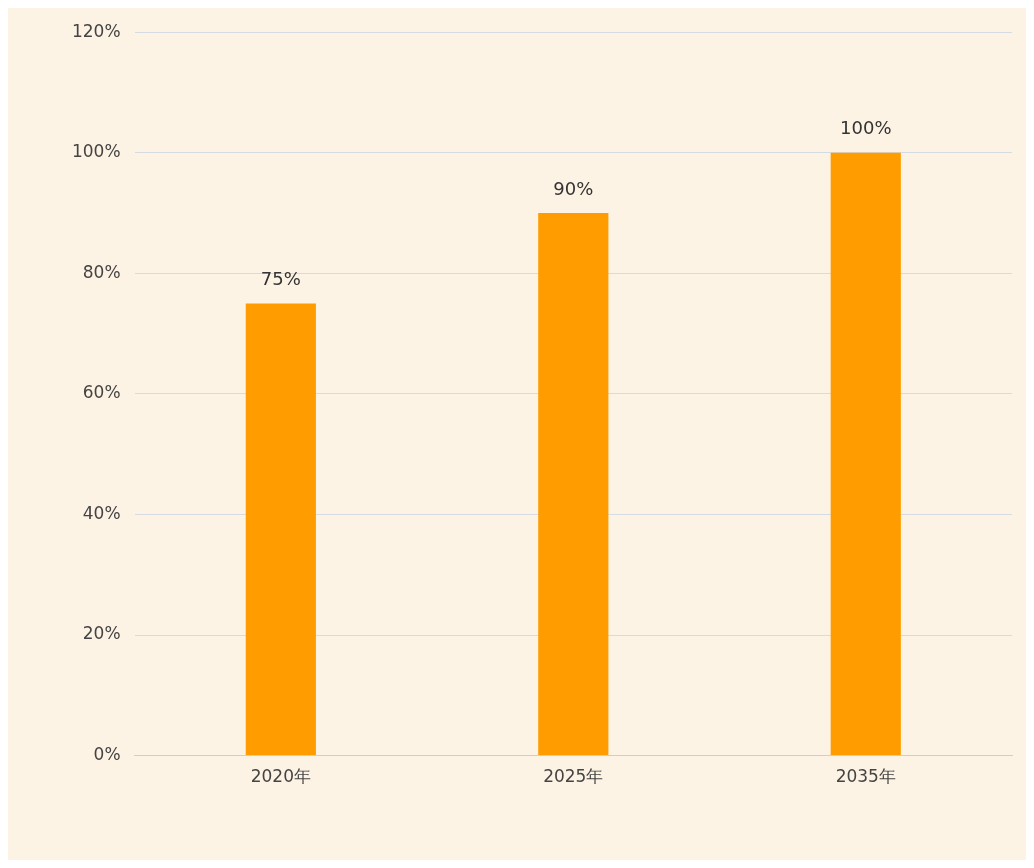  What do you see at coordinates (101, 271) in the screenshot?
I see `y-tick-label: 80%` at bounding box center [101, 271].